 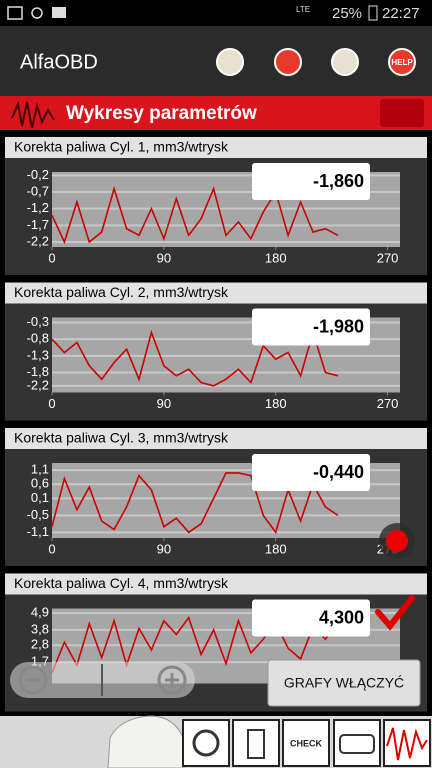 What do you see at coordinates (38, 531) in the screenshot?
I see `y-tick-label: -1,1` at bounding box center [38, 531].